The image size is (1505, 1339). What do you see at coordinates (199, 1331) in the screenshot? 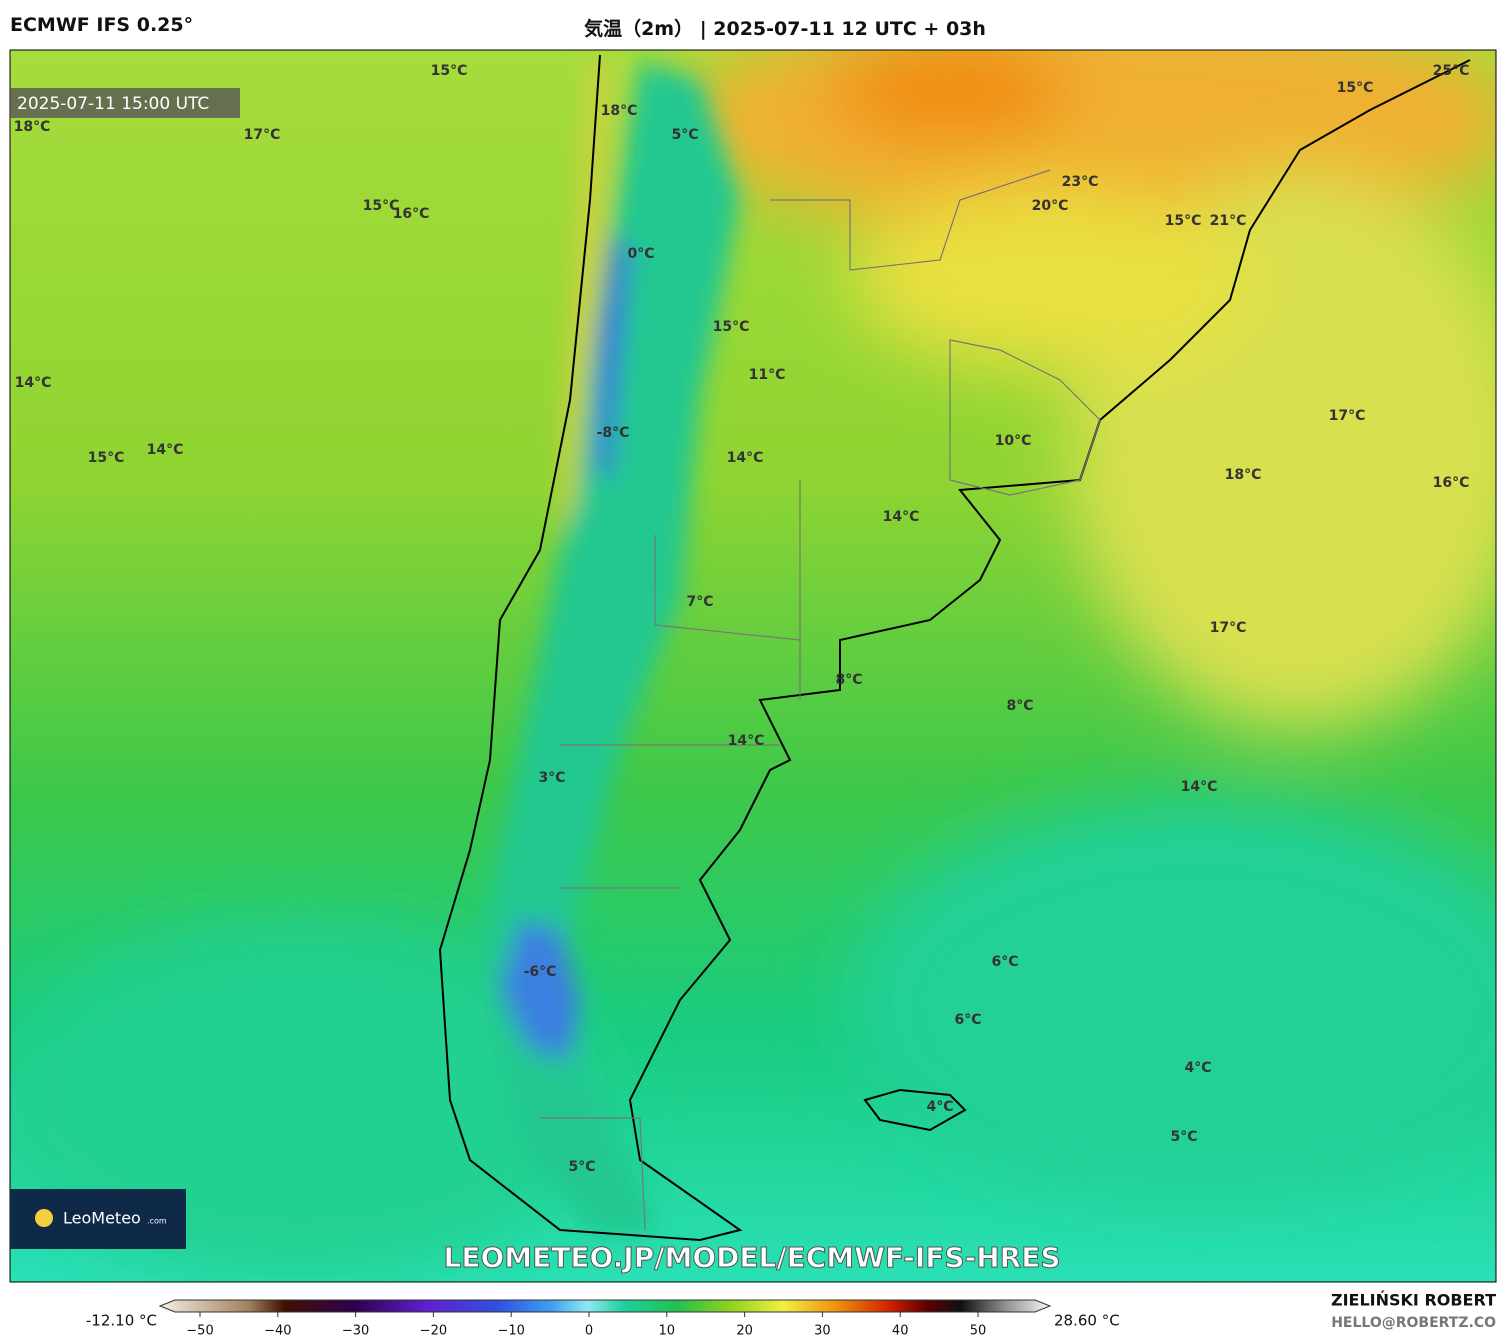
I see `colorbar-tick-label: −50` at bounding box center [199, 1331].